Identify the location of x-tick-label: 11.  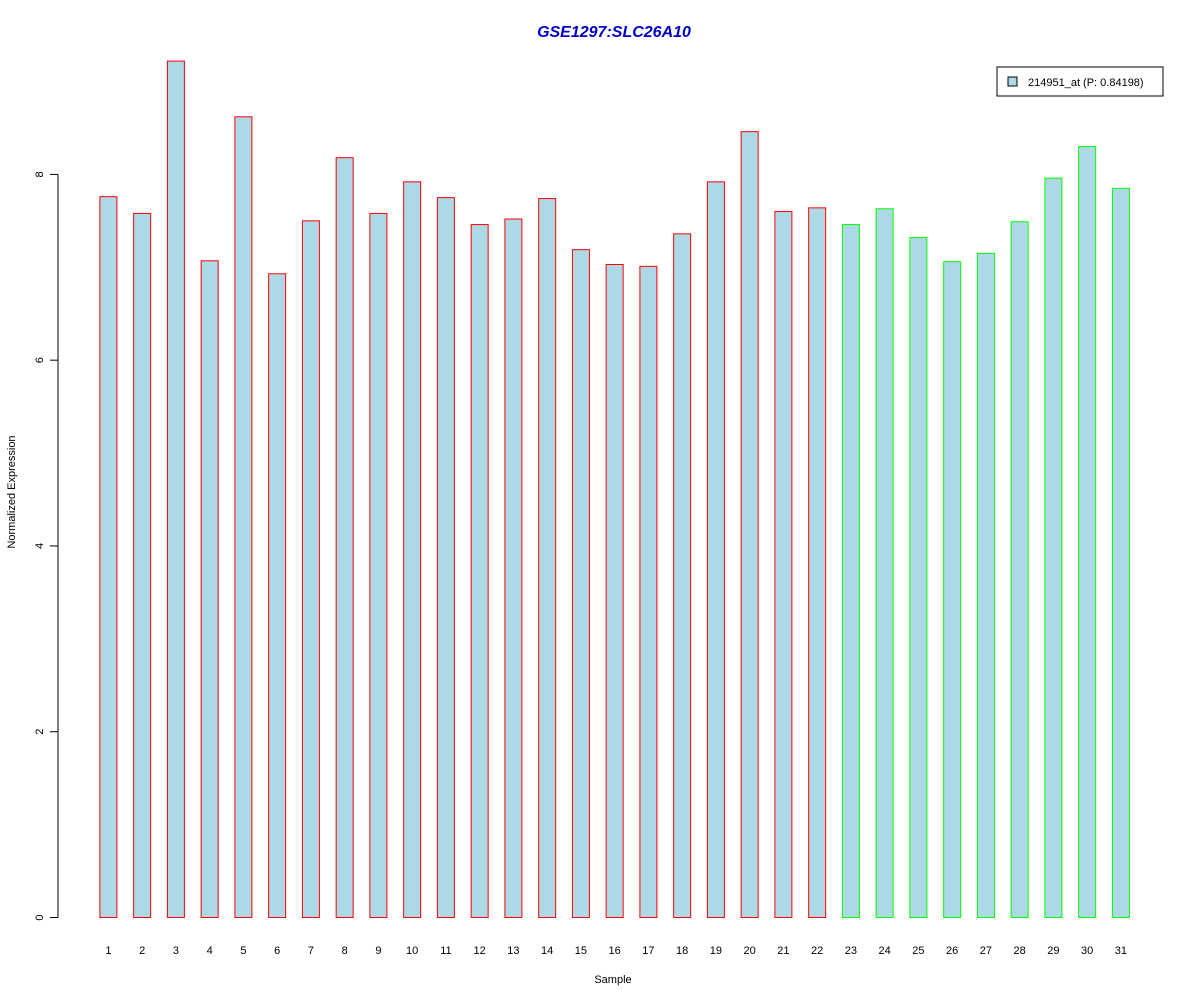
(445, 951).